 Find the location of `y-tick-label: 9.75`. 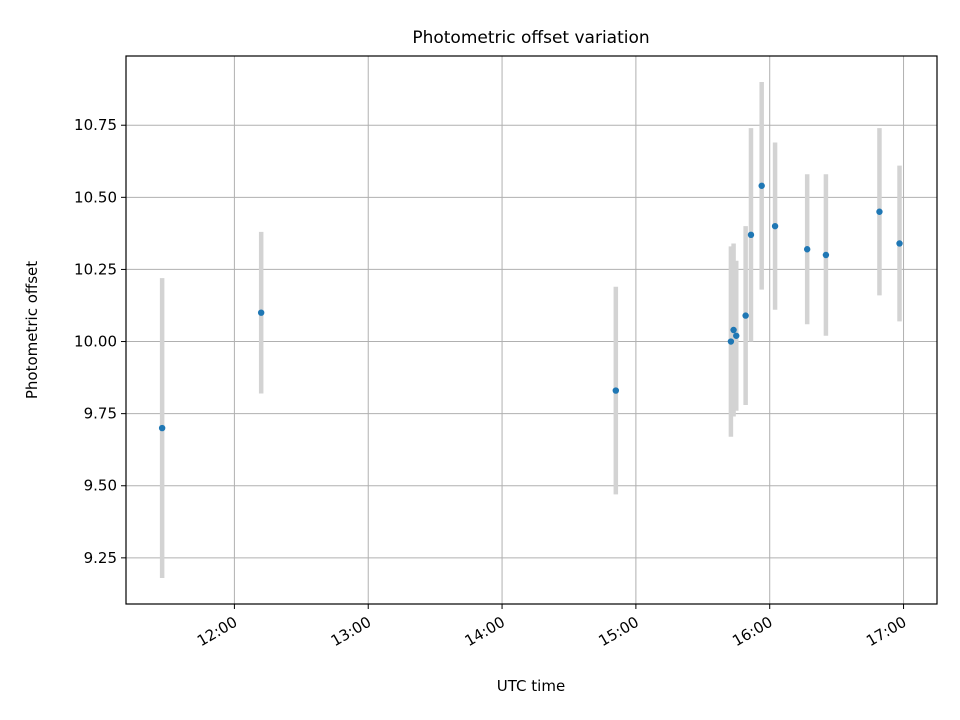

y-tick-label: 9.75 is located at coordinates (100, 414).